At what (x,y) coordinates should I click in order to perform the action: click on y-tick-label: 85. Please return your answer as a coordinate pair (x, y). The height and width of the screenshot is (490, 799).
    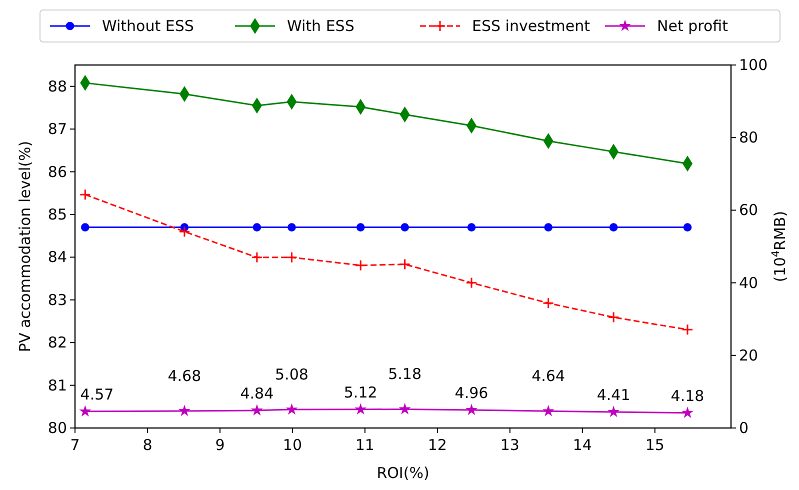
    Looking at the image, I should click on (57, 214).